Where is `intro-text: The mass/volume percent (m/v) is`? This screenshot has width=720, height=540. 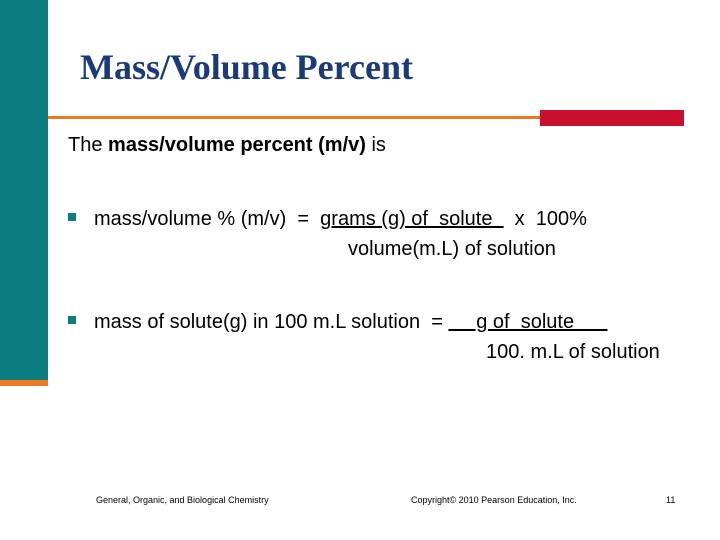
intro-text: The mass/volume percent (m/v) is is located at coordinates (227, 145).